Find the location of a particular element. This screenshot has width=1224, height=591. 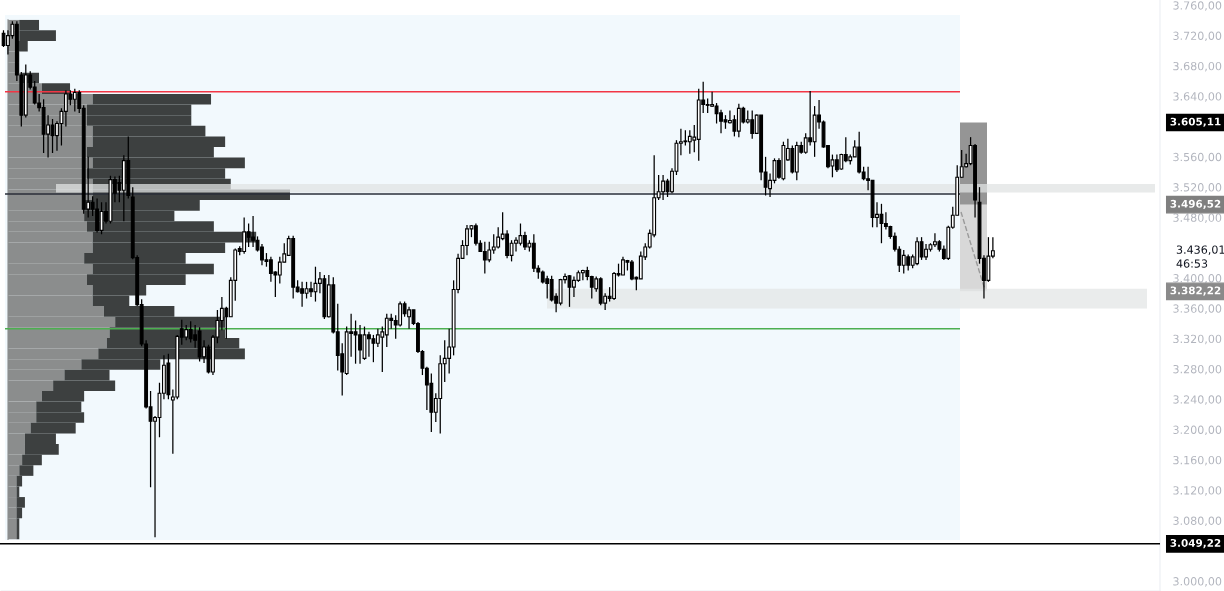

y-tick-label: 3.760,00 is located at coordinates (1197, 6).